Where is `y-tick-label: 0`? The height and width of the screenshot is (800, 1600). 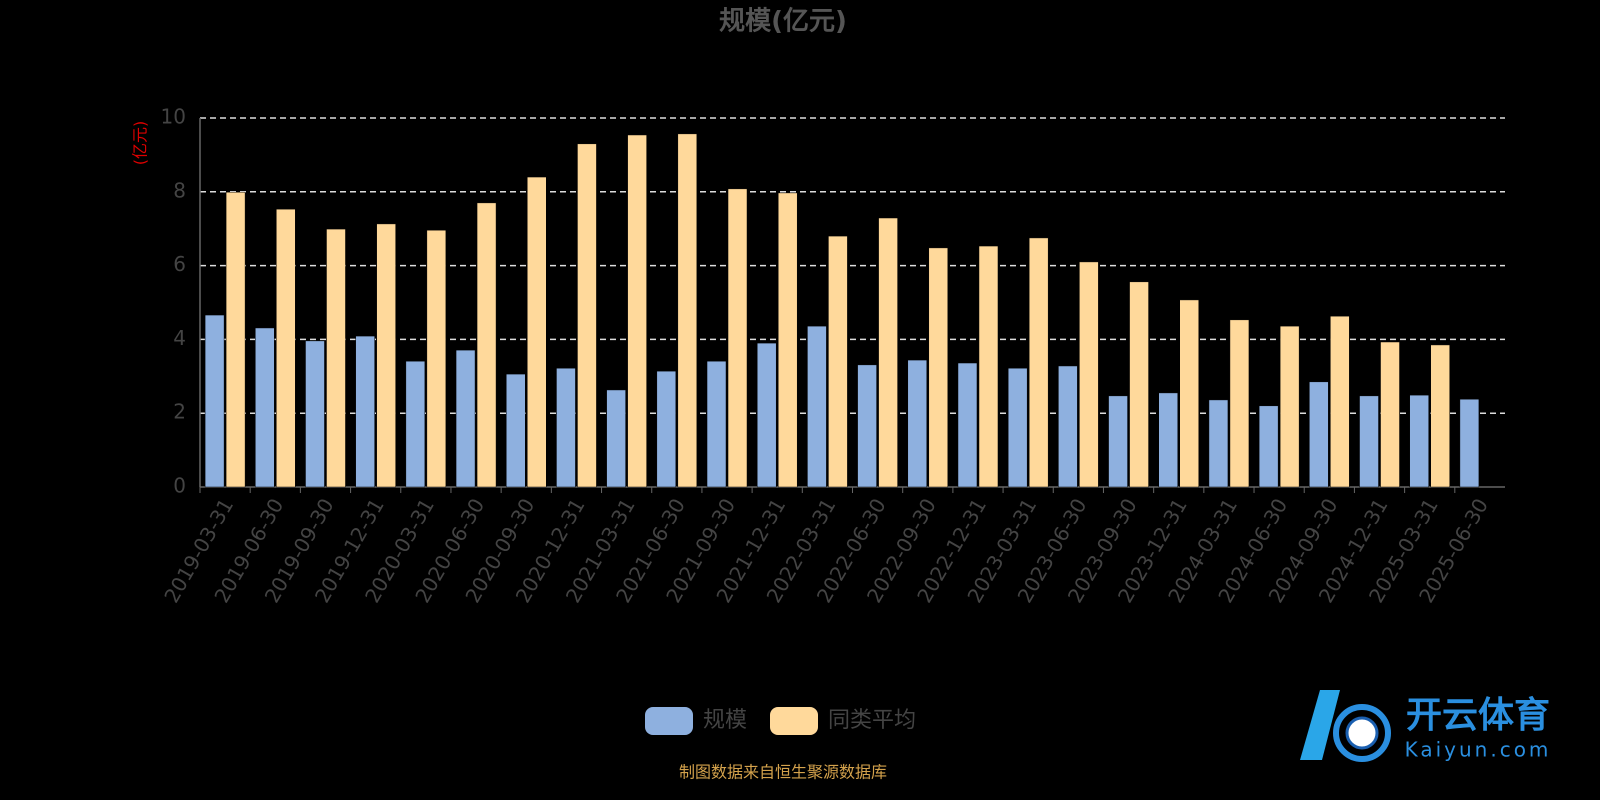 y-tick-label: 0 is located at coordinates (179, 486).